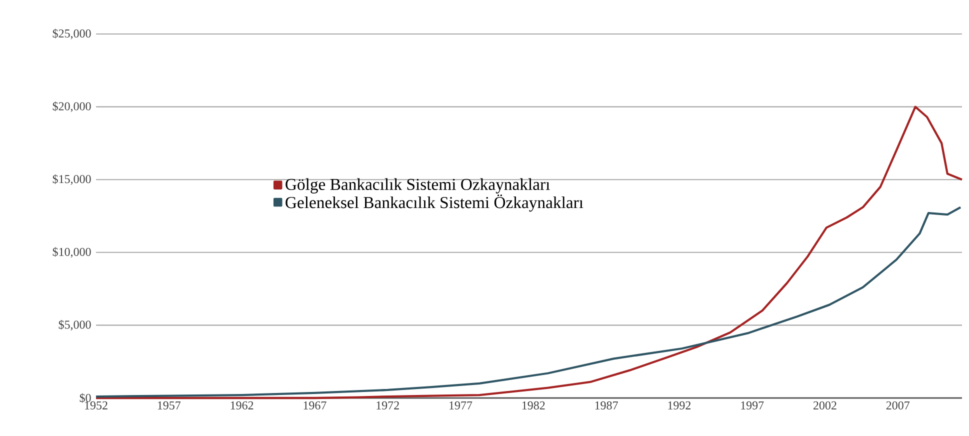 Image resolution: width=969 pixels, height=436 pixels. Describe the element at coordinates (679, 405) in the screenshot. I see `x-tick-label: 1992` at that location.